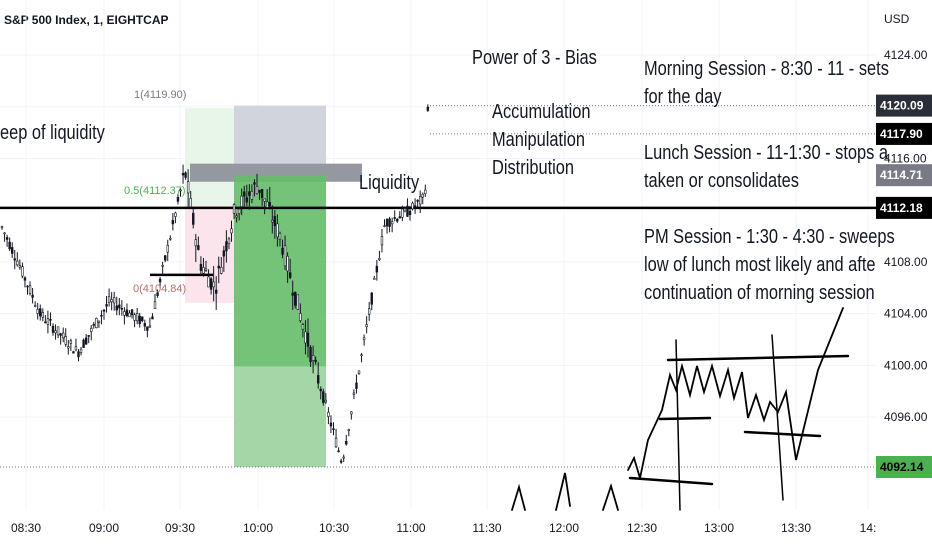 The image size is (932, 550). I want to click on price-tick-label: 4104.00, so click(906, 314).